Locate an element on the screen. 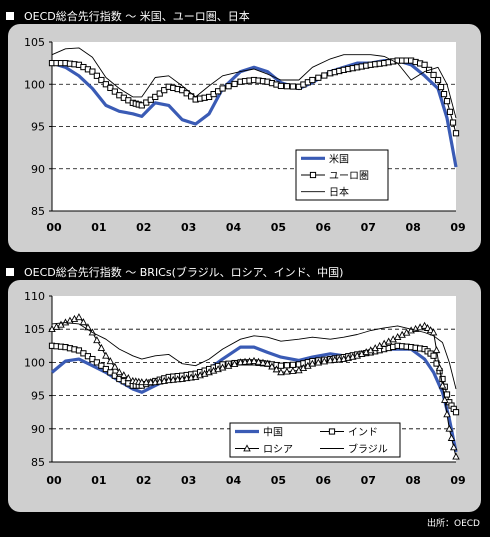  chart-1-title: OECD総合先行指数 〜 米国、ユーロ圏、日本 is located at coordinates (128, 16).